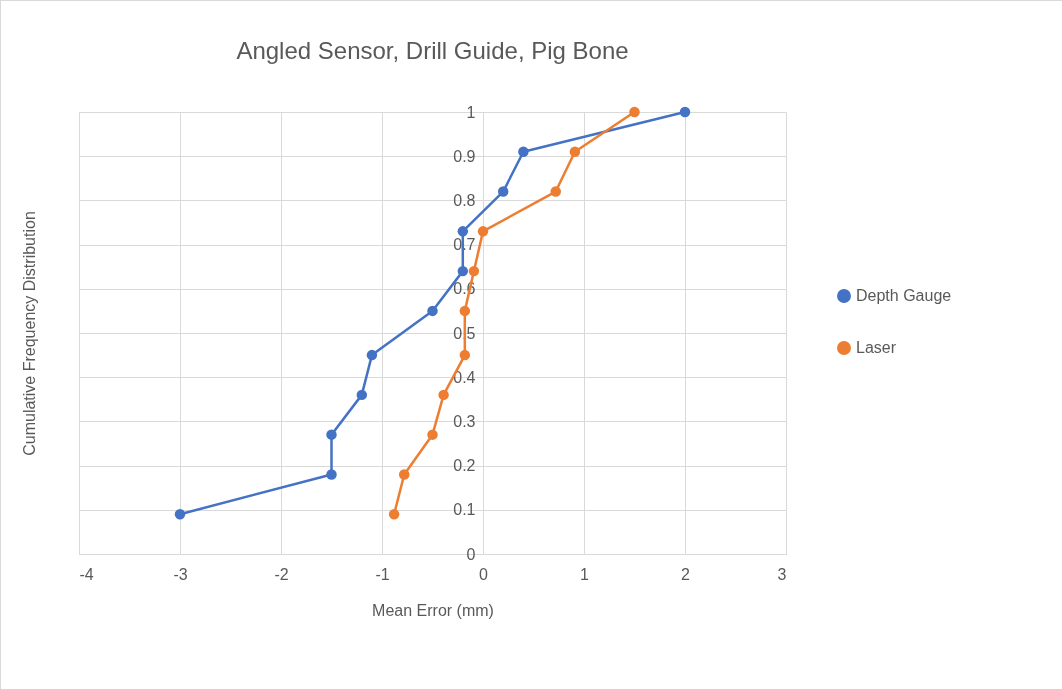 Image resolution: width=1062 pixels, height=689 pixels. Describe the element at coordinates (464, 421) in the screenshot. I see `y-tick-label: 0.3` at that location.